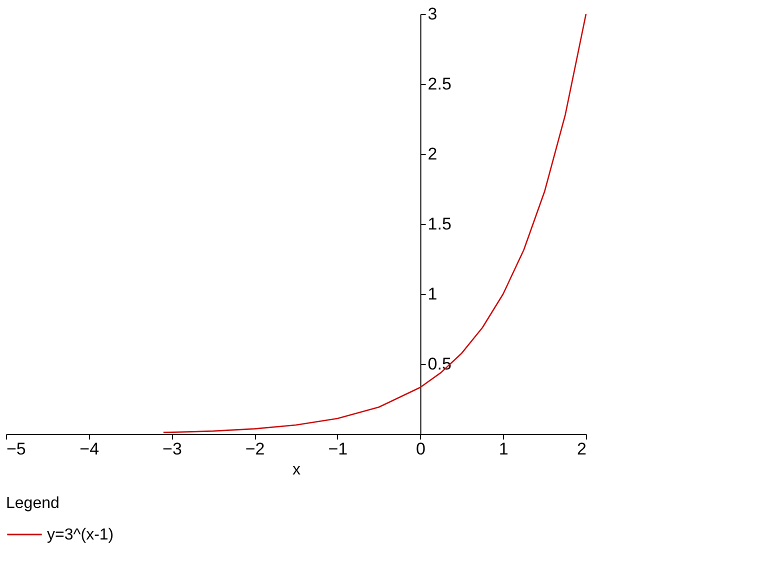  I want to click on x-axis-title: x, so click(296, 470).